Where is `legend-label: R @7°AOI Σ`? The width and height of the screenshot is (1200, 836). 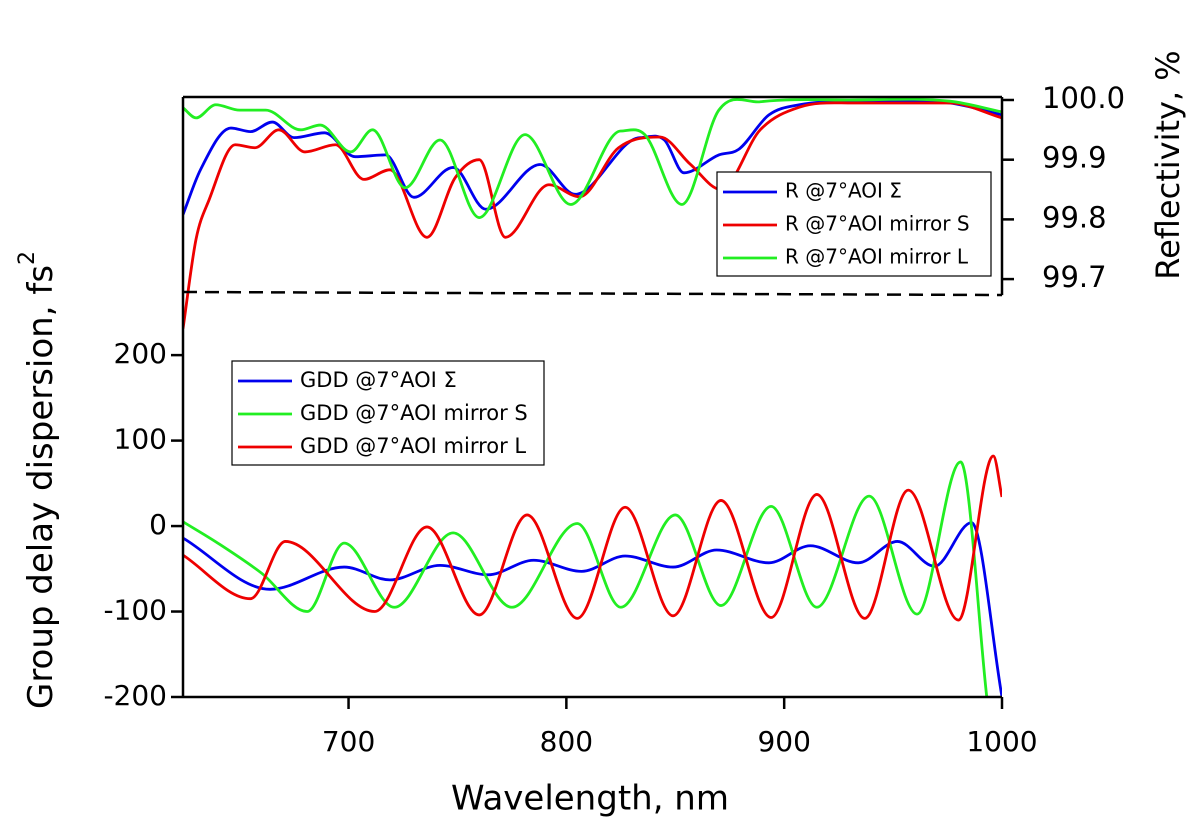 legend-label: R @7°AOI Σ is located at coordinates (843, 191).